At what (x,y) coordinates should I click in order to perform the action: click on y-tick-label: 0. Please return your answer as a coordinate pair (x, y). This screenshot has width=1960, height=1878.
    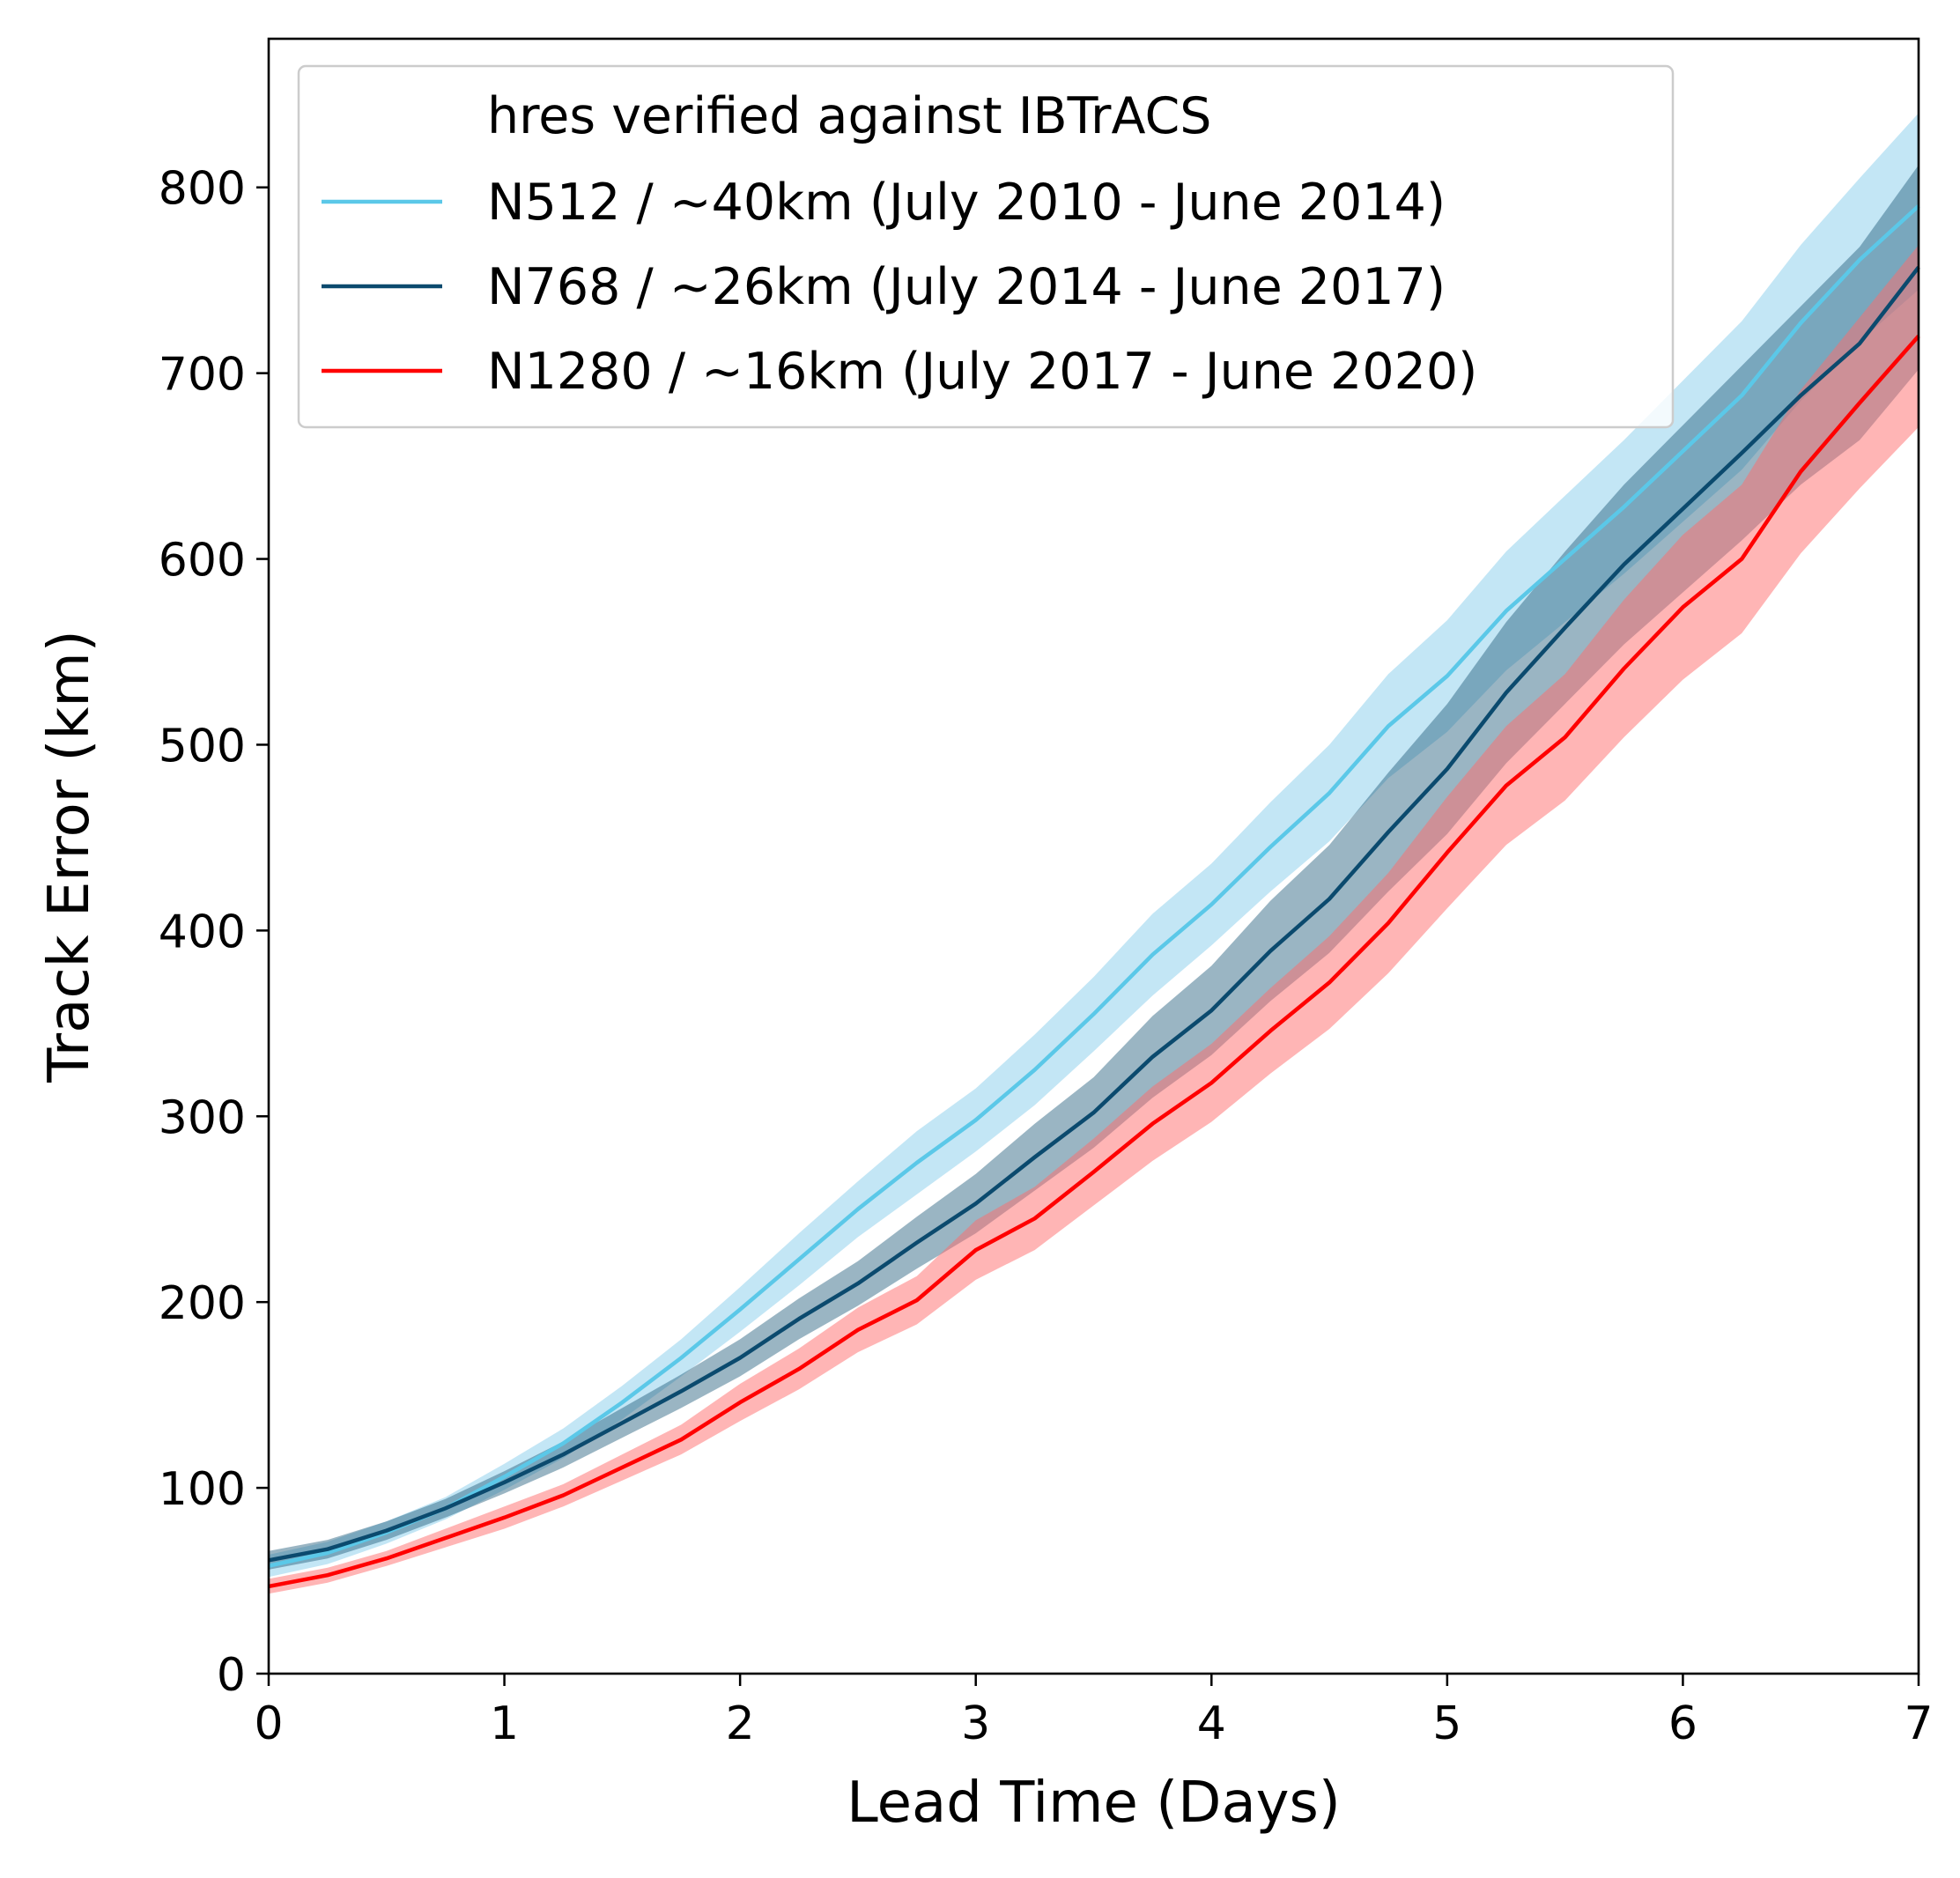
    Looking at the image, I should click on (231, 1675).